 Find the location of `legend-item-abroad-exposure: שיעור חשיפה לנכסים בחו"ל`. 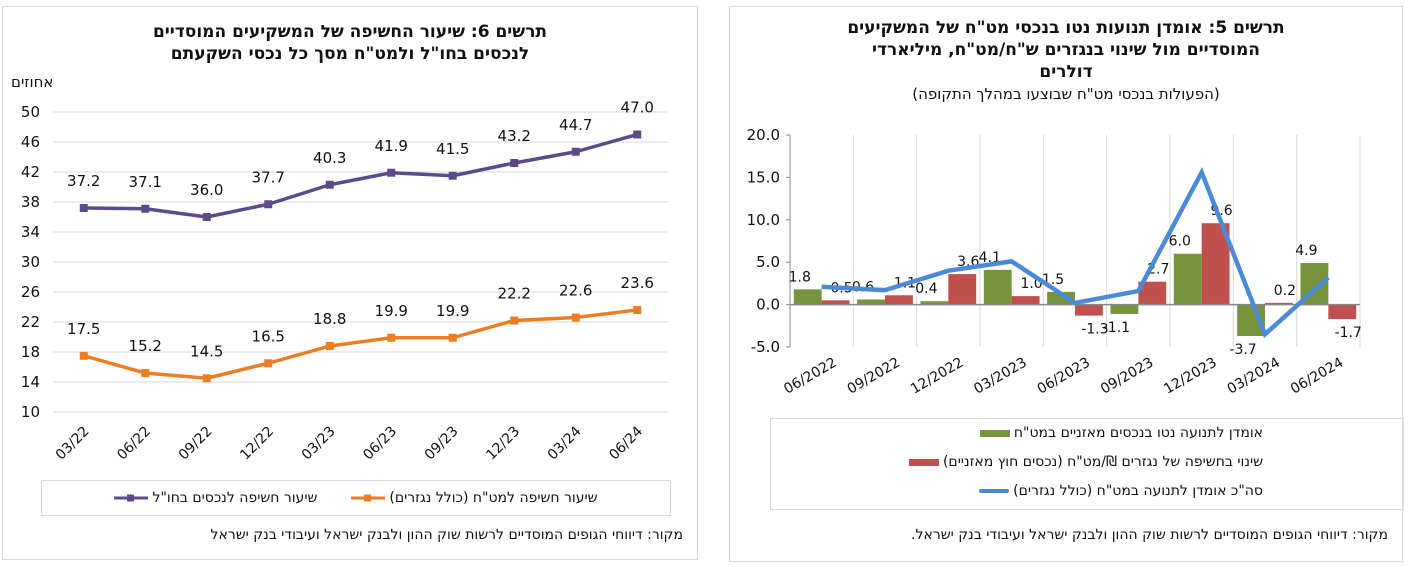

legend-item-abroad-exposure: שיעור חשיפה לנכסים בחו"ל is located at coordinates (215, 498).